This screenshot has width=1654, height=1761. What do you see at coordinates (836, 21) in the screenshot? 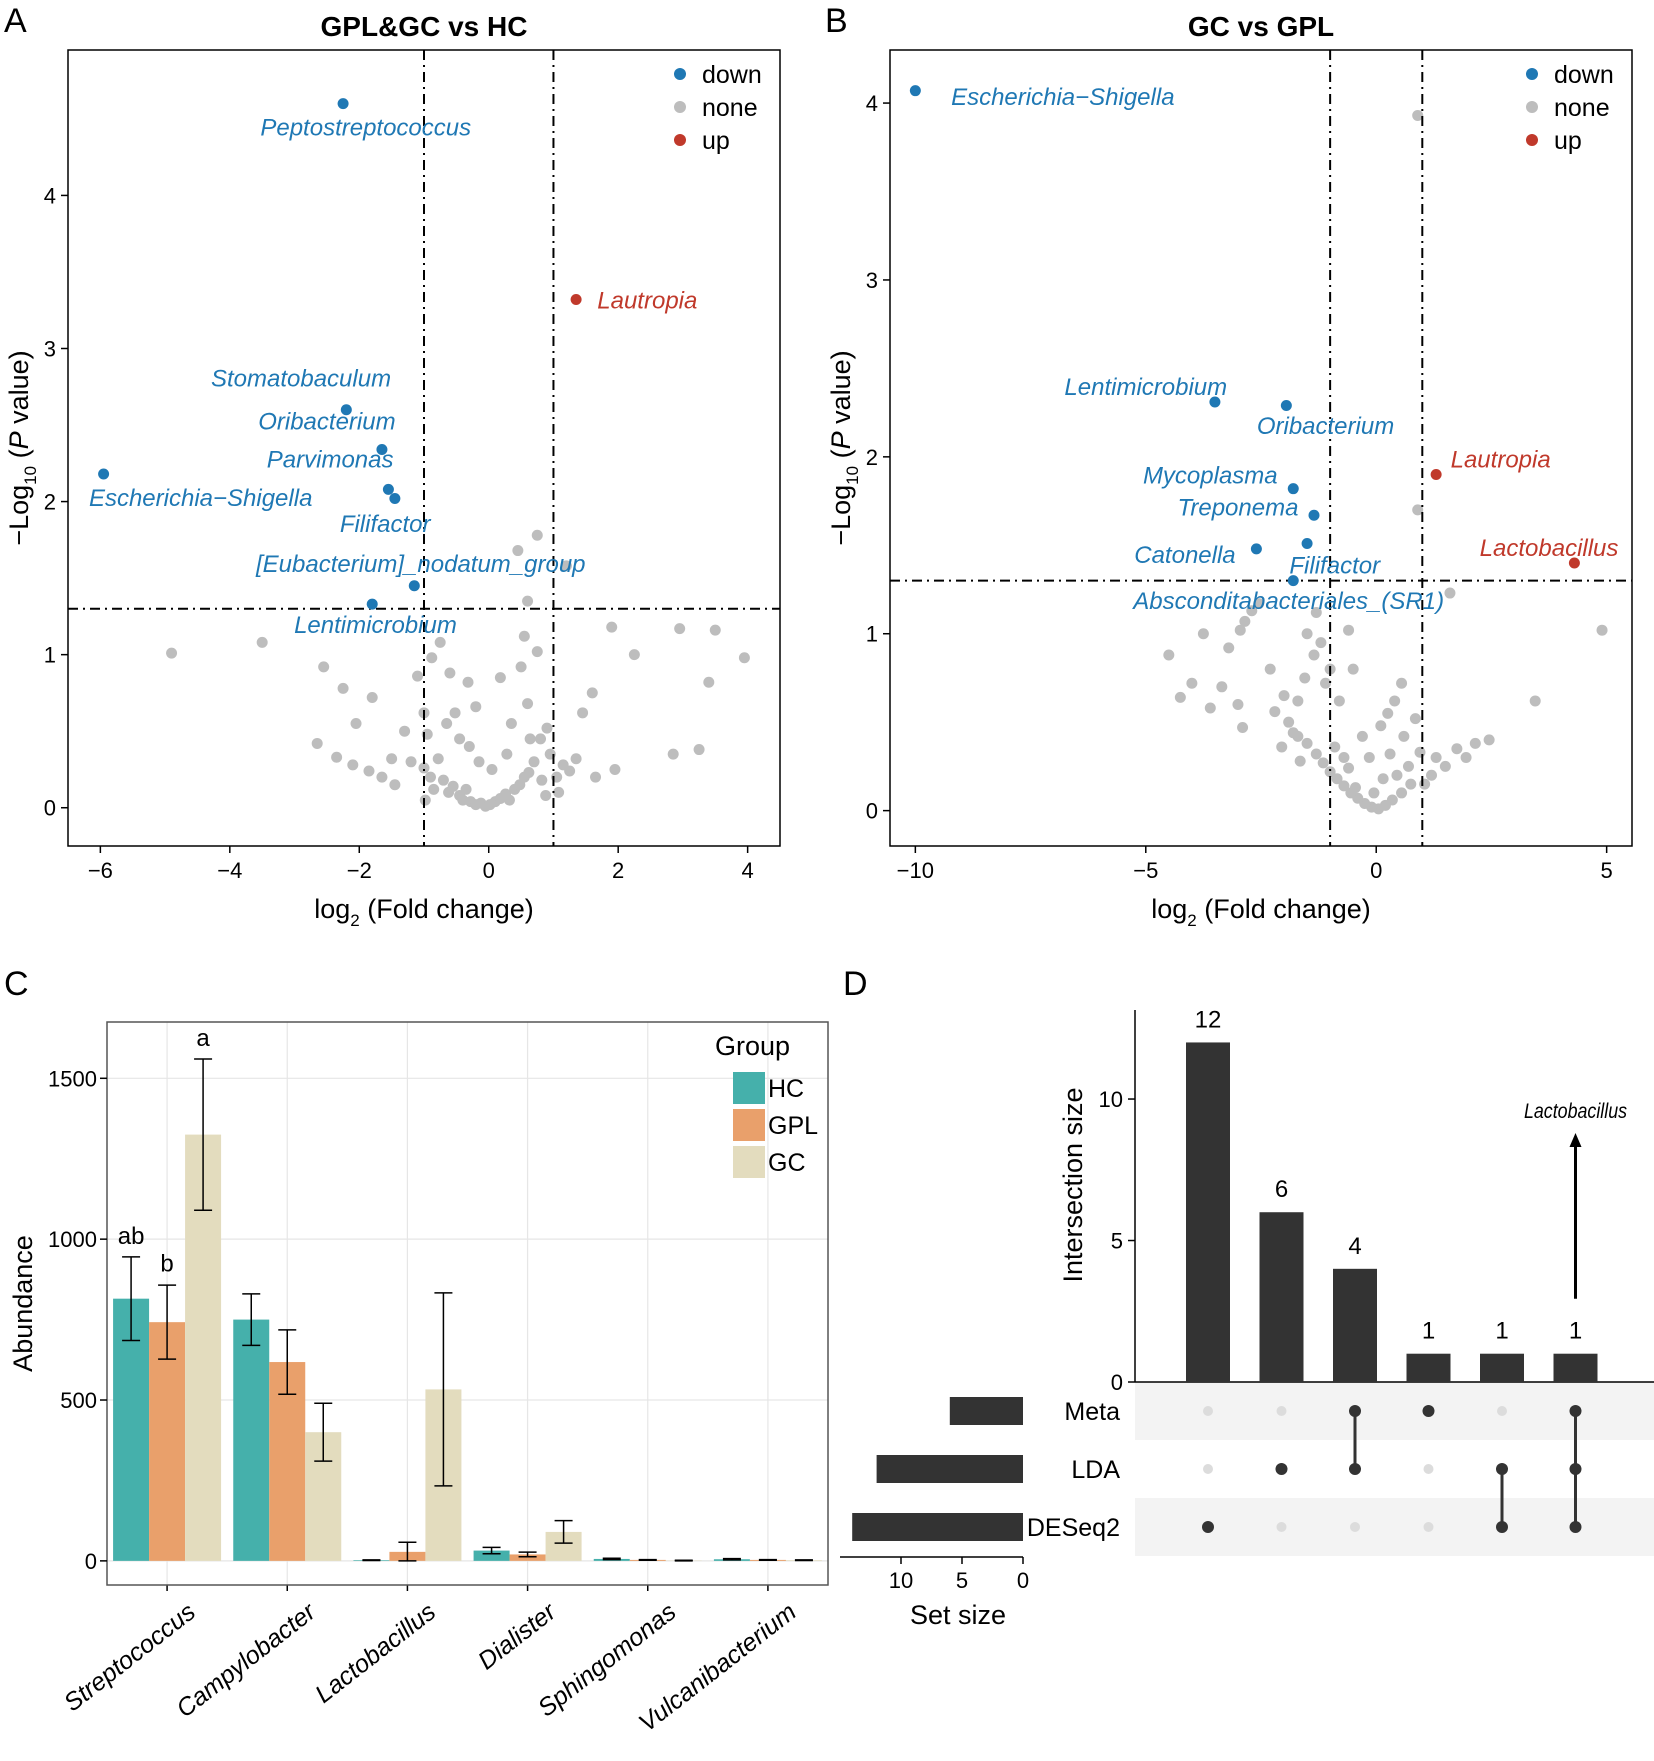
I see `panel-letter-b: B` at bounding box center [836, 21].